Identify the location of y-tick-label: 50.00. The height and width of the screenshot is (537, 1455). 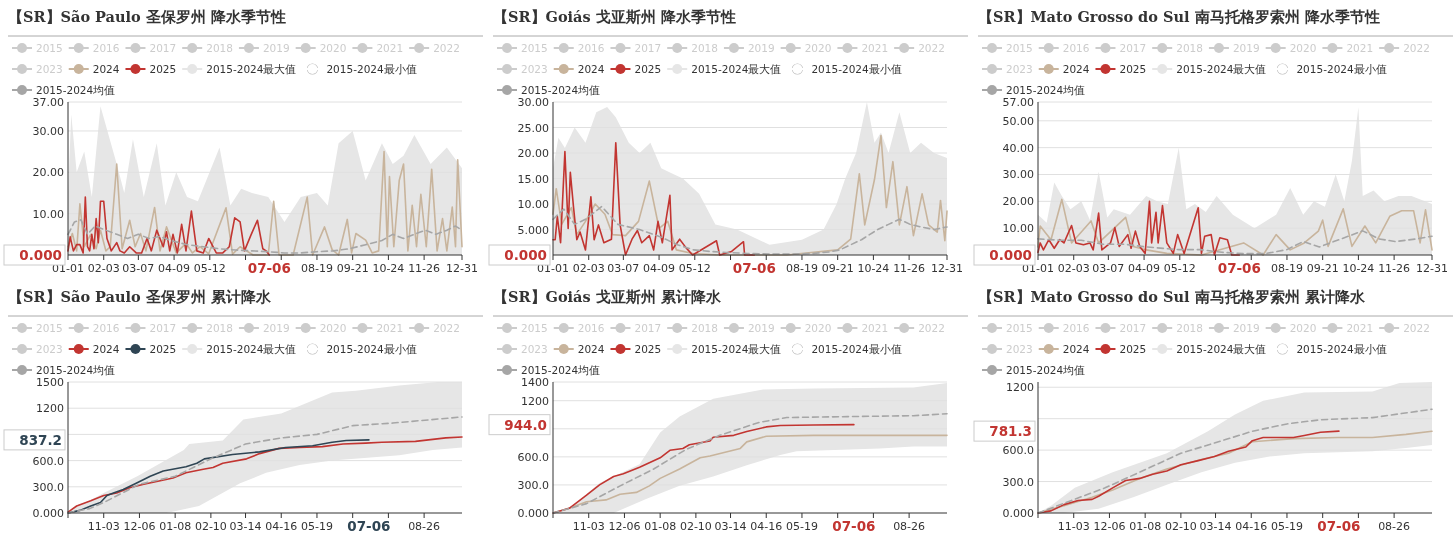
(1018, 121).